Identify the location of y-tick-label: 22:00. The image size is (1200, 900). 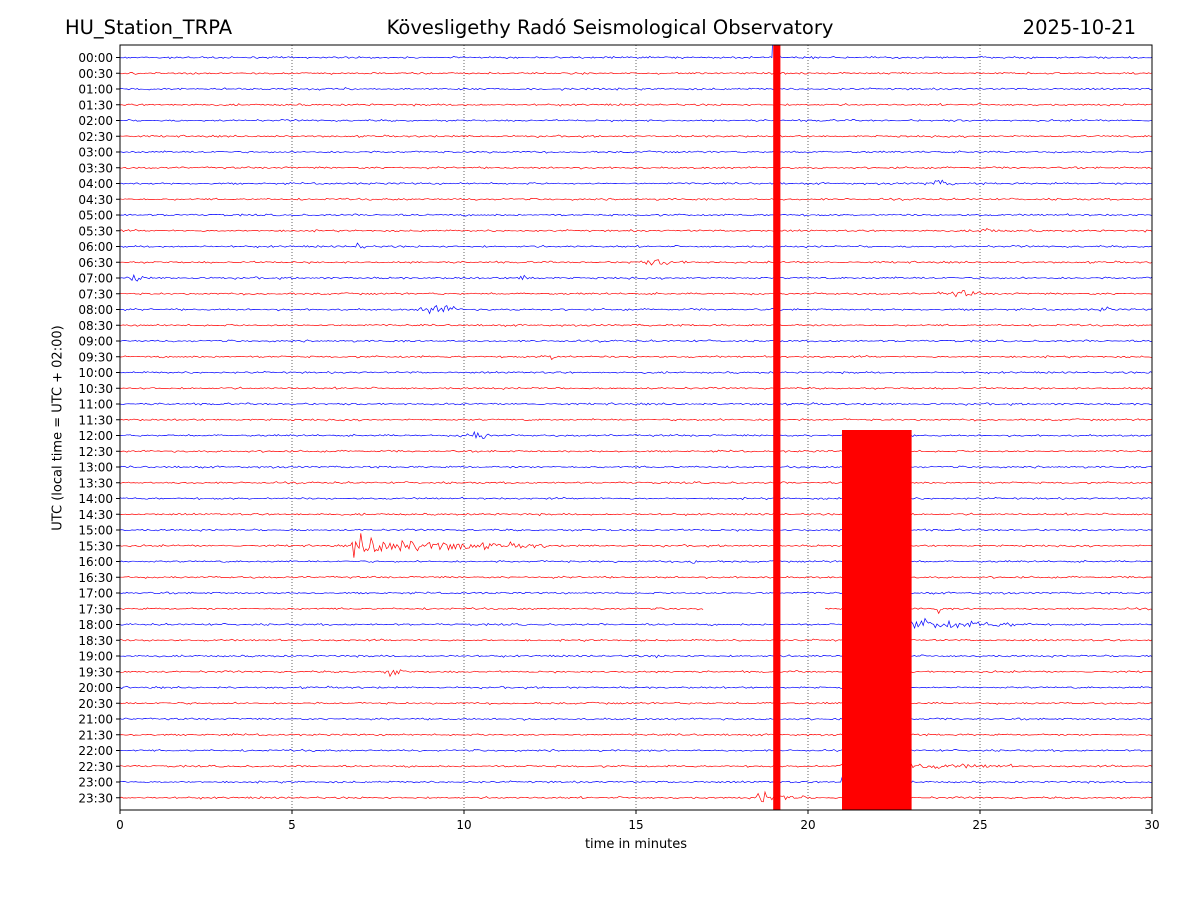
(95, 751).